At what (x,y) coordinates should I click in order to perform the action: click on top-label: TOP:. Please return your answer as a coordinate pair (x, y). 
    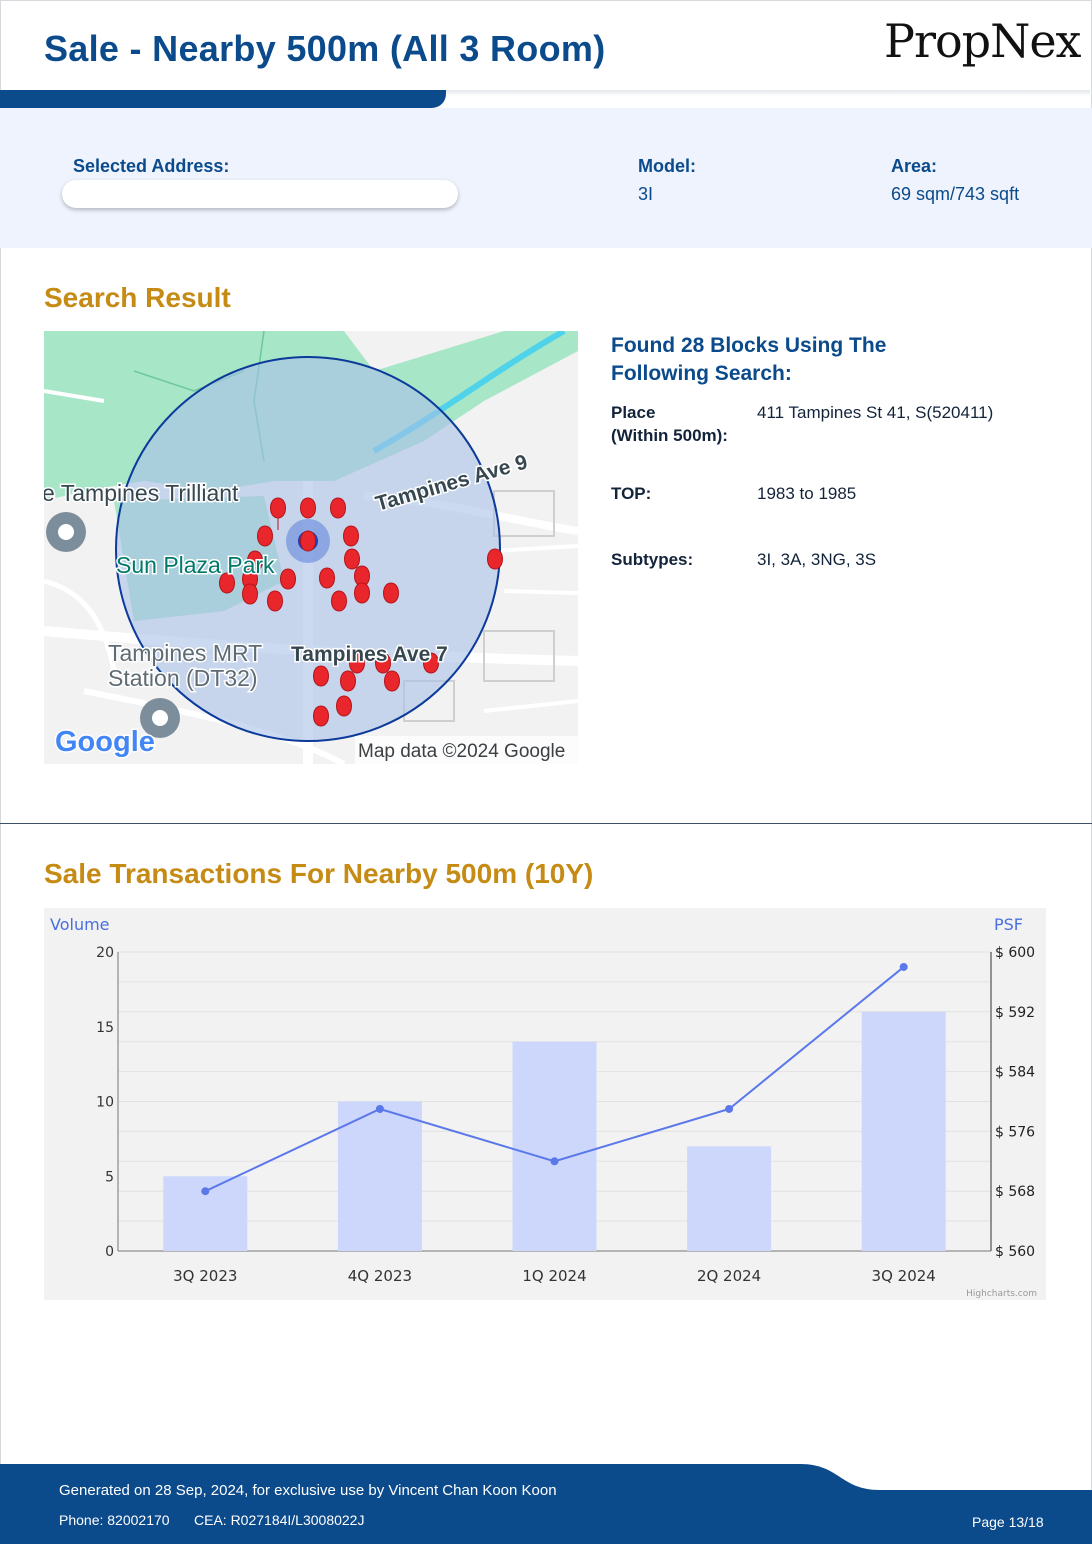
    Looking at the image, I should click on (631, 493).